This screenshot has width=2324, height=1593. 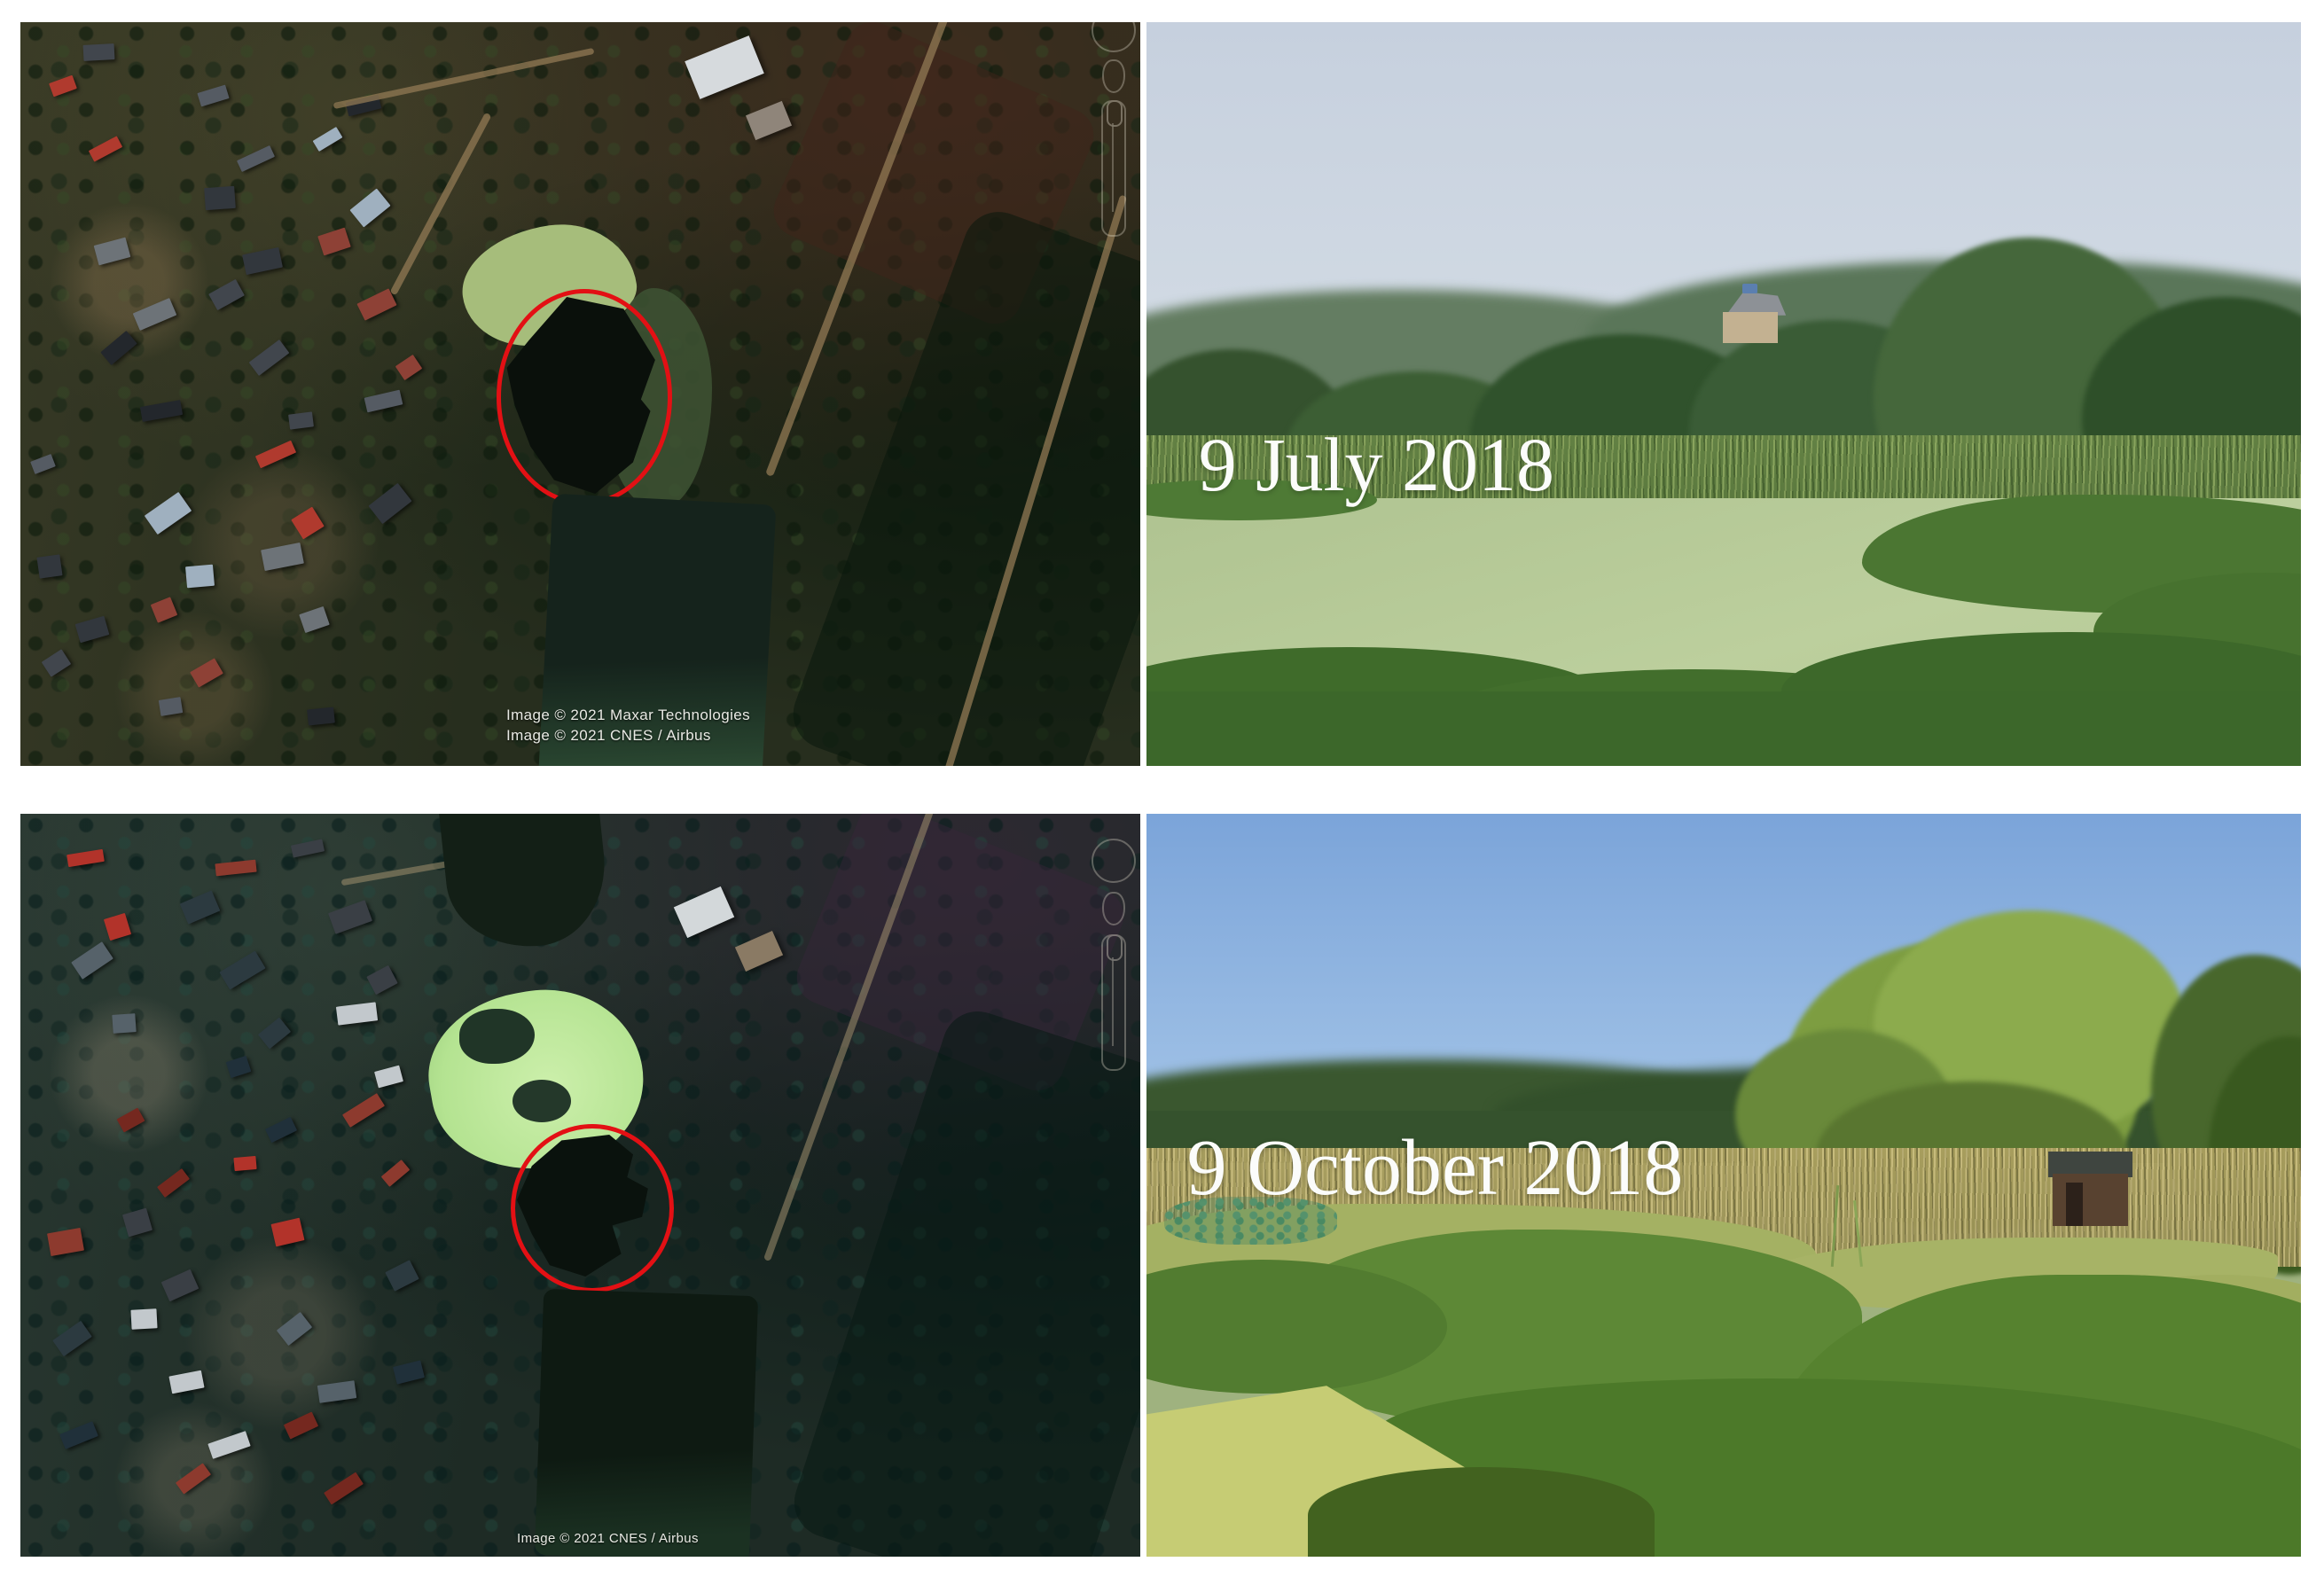 What do you see at coordinates (2090, 1164) in the screenshot?
I see `hut-roof` at bounding box center [2090, 1164].